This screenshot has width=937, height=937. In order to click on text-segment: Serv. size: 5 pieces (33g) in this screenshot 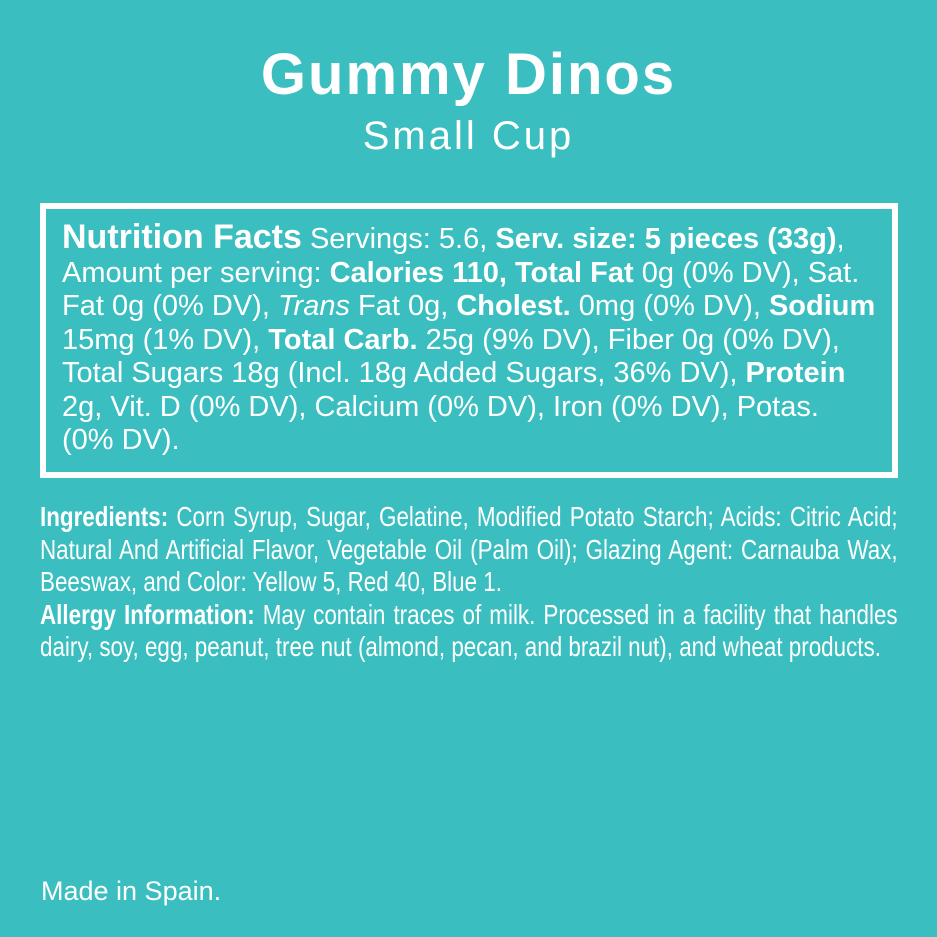, I will do `click(666, 239)`.